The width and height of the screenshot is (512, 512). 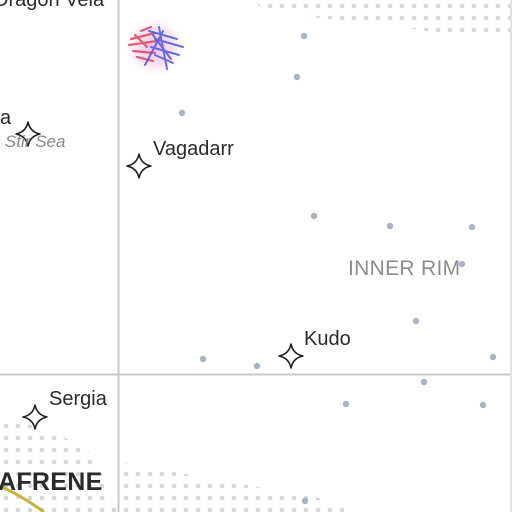 I want to click on top-cut-label: Dragon Vela, so click(x=52, y=5).